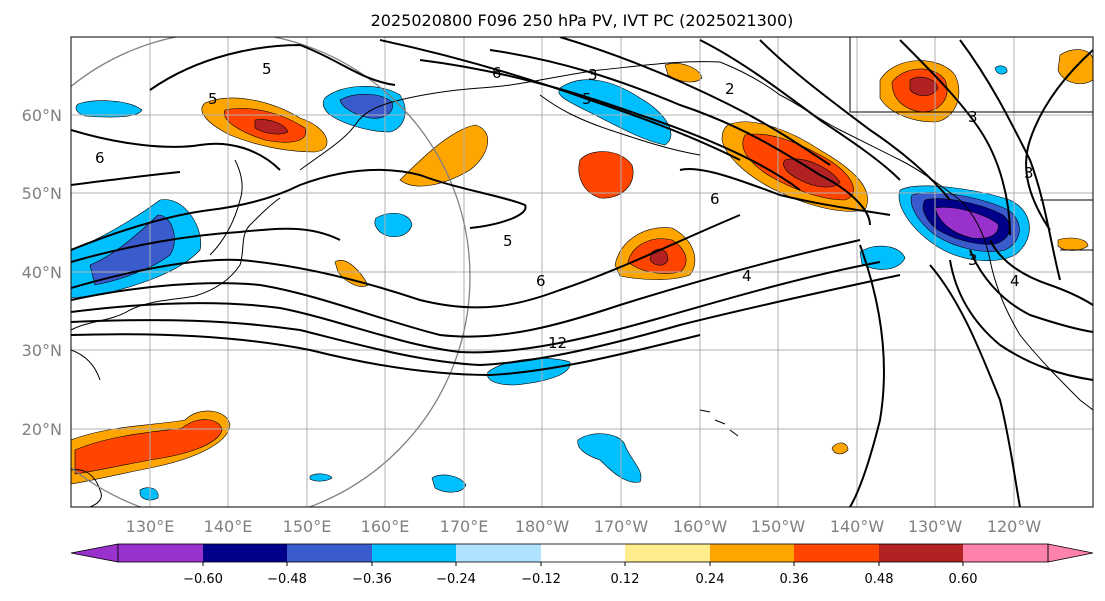 Image resolution: width=1105 pixels, height=601 pixels. What do you see at coordinates (42, 115) in the screenshot?
I see `lat-label: 60°N` at bounding box center [42, 115].